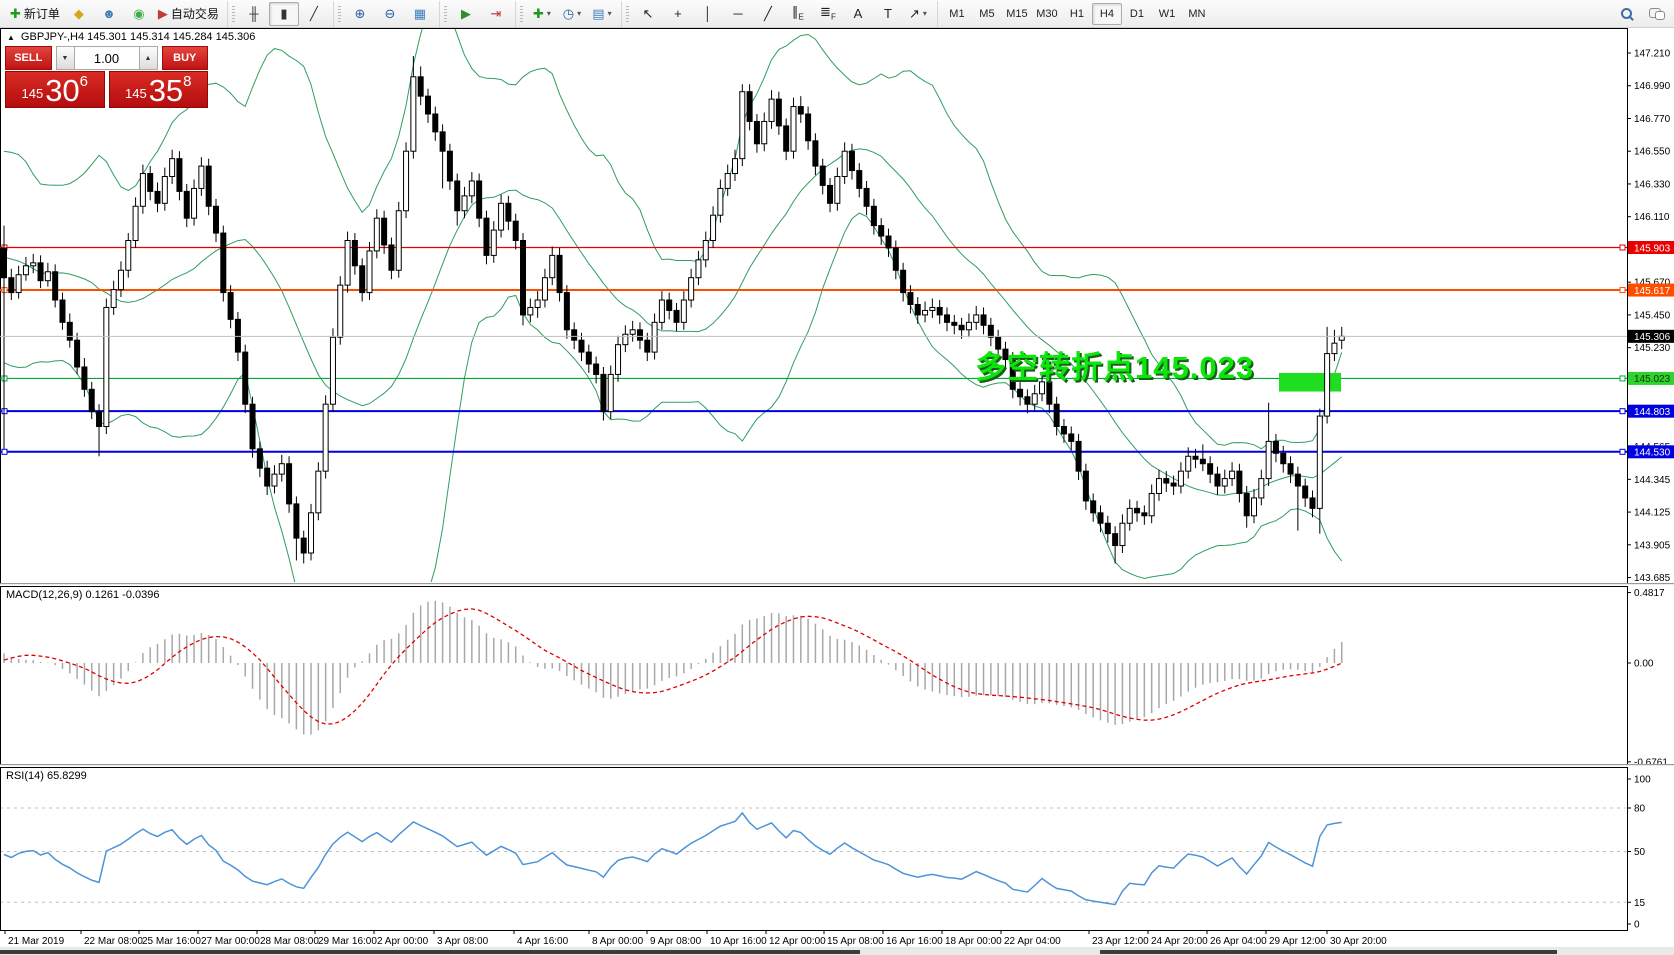 The width and height of the screenshot is (1674, 955). What do you see at coordinates (602, 14) in the screenshot?
I see `templates-button: ▤ ▾` at bounding box center [602, 14].